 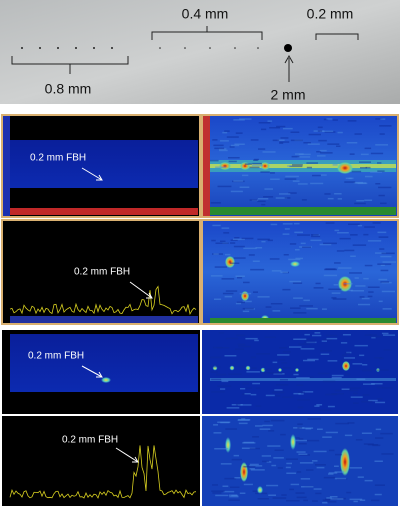 I want to click on holes, so click(x=156, y=48).